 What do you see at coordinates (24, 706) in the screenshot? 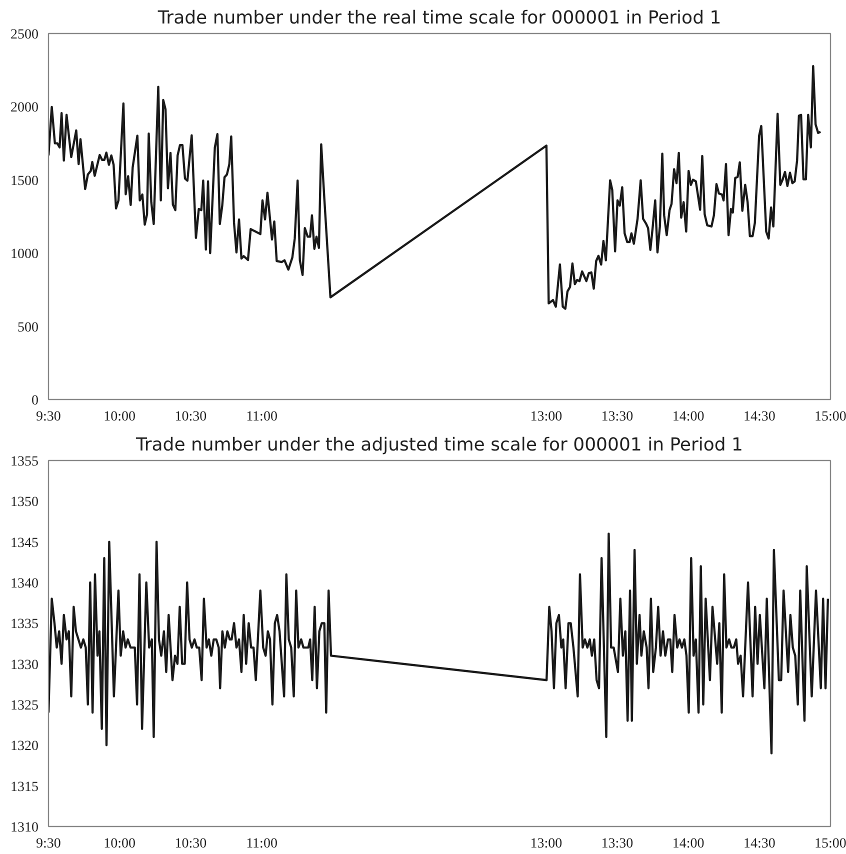
I see `y-tick-label: 1325` at bounding box center [24, 706].